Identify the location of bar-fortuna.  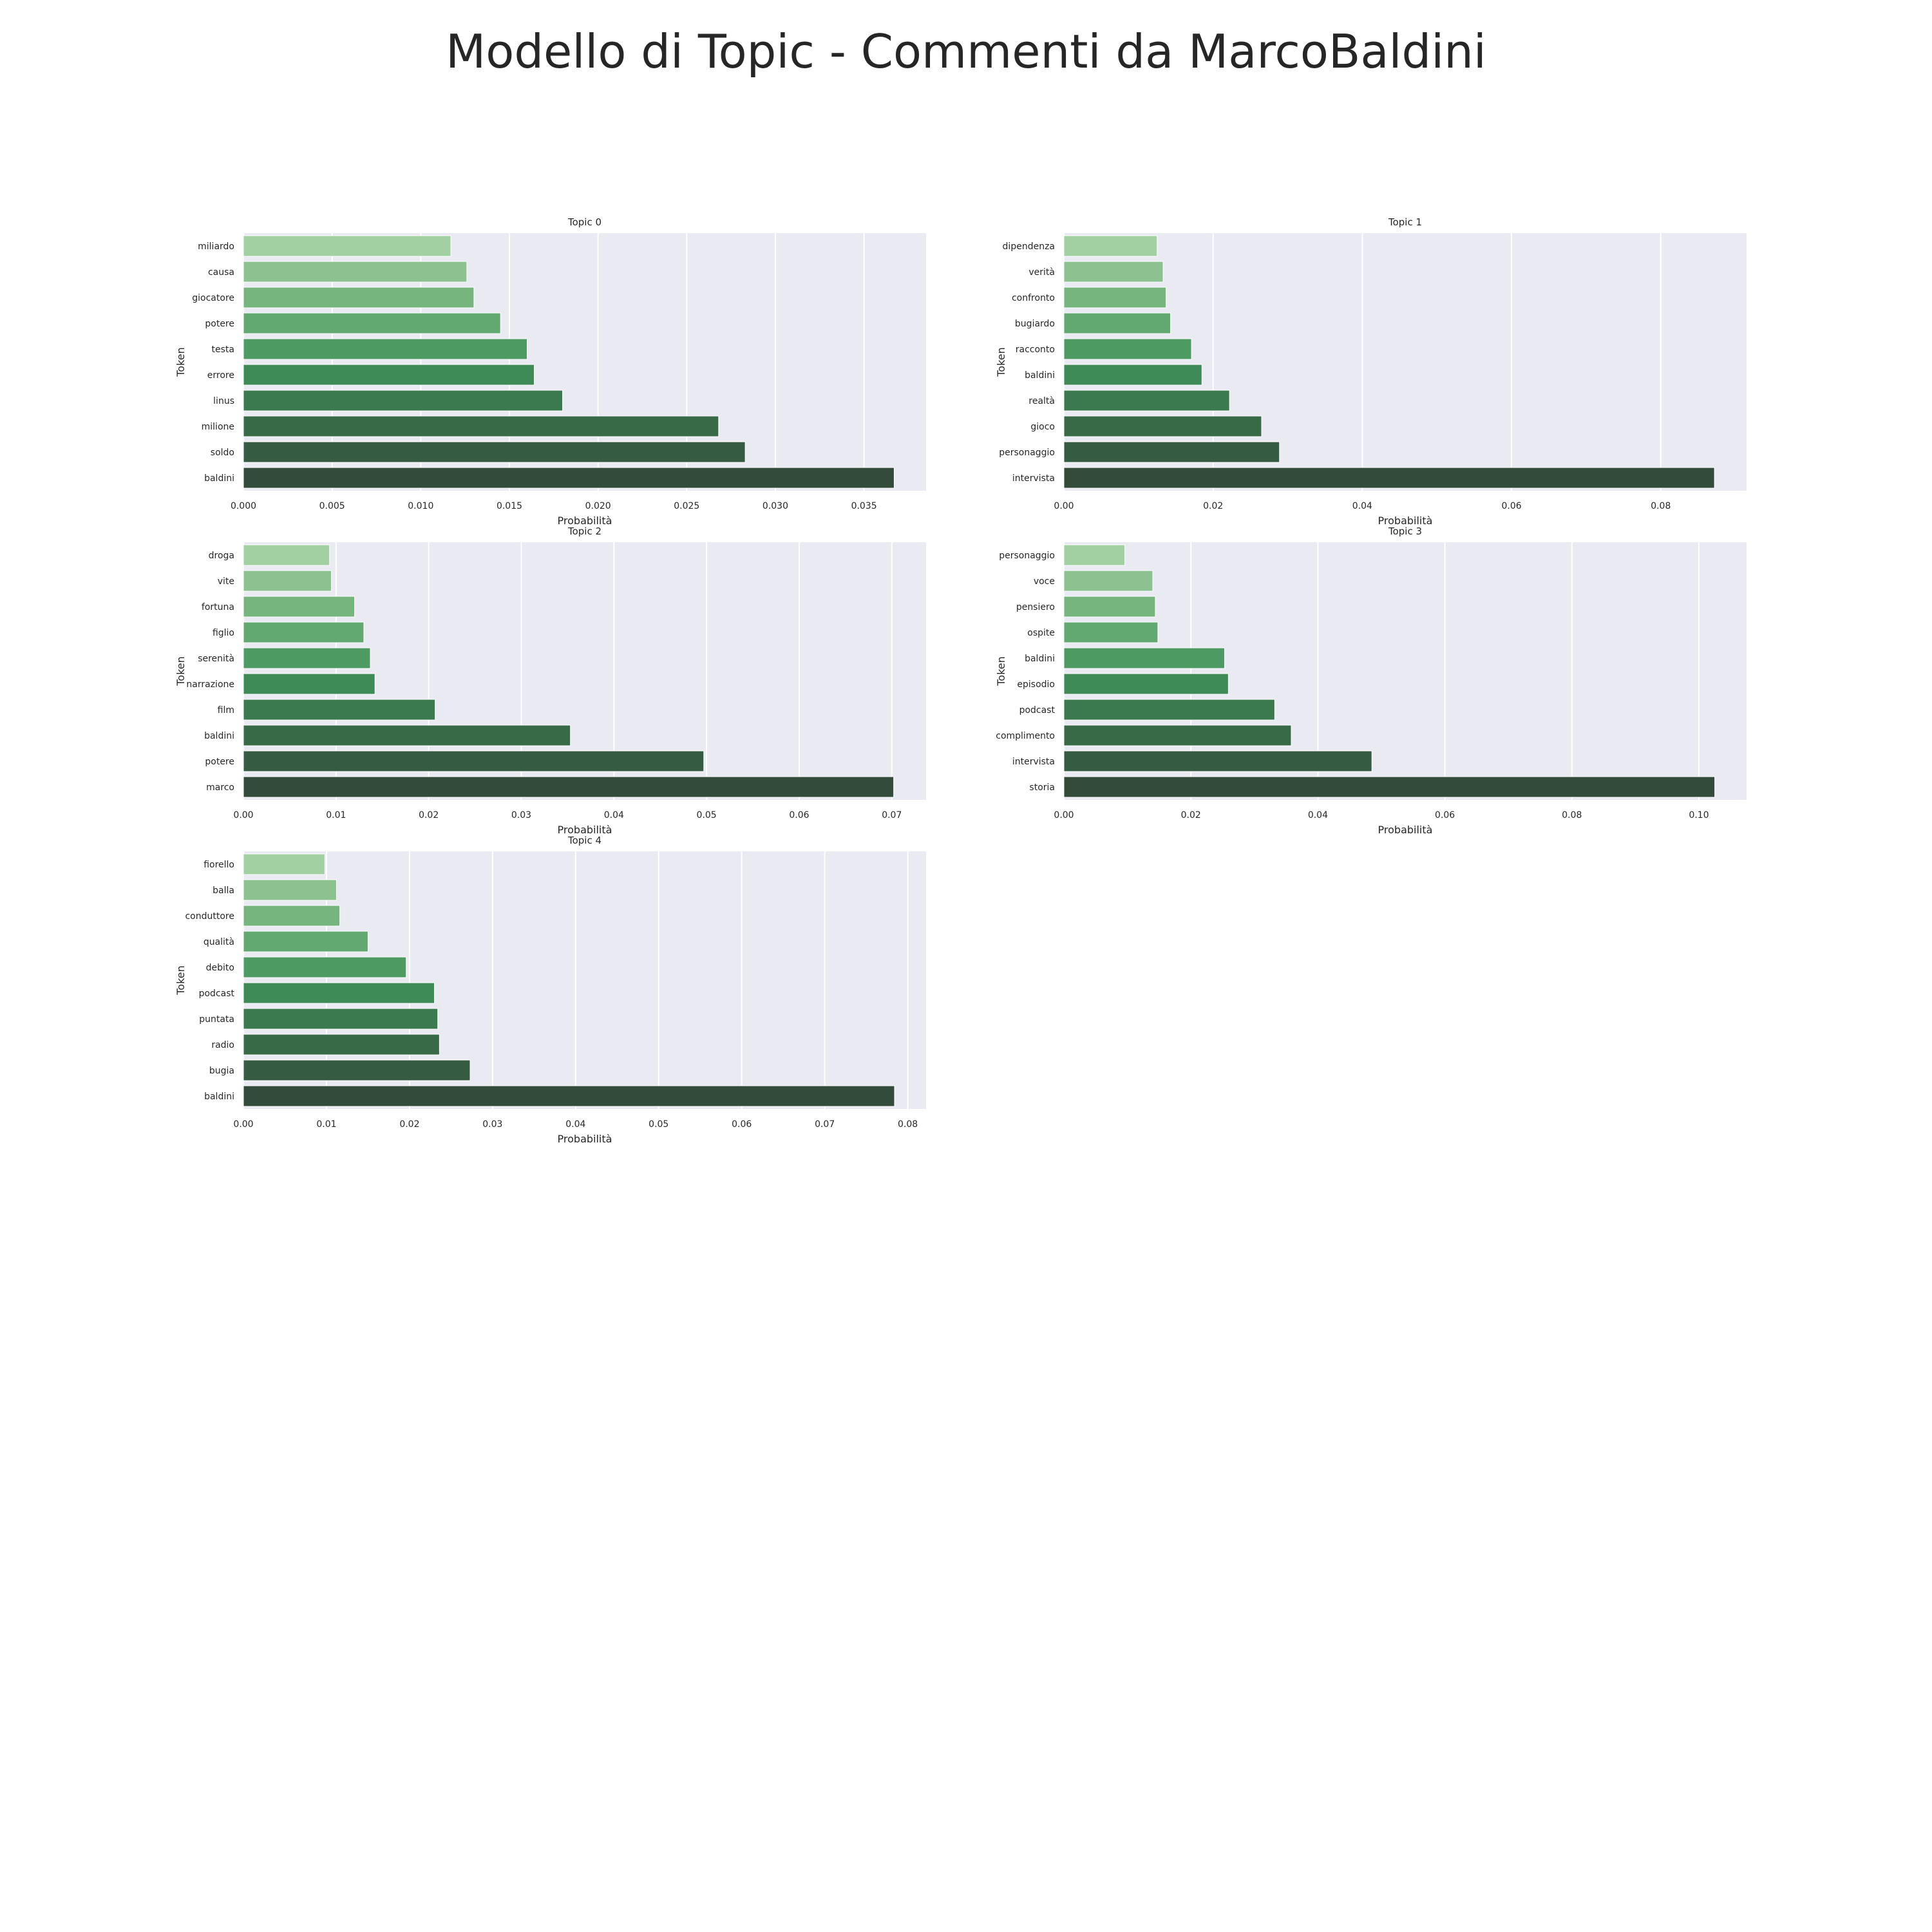
(299, 607).